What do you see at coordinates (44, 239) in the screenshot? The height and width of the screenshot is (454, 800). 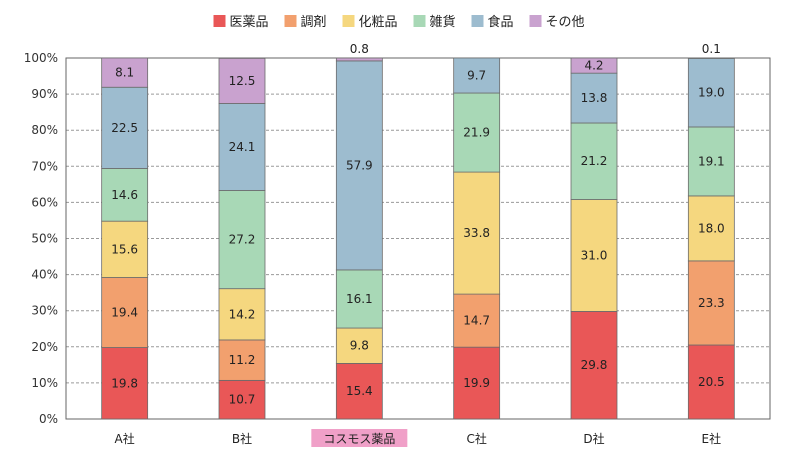 I see `y-tick-label: 50%` at bounding box center [44, 239].